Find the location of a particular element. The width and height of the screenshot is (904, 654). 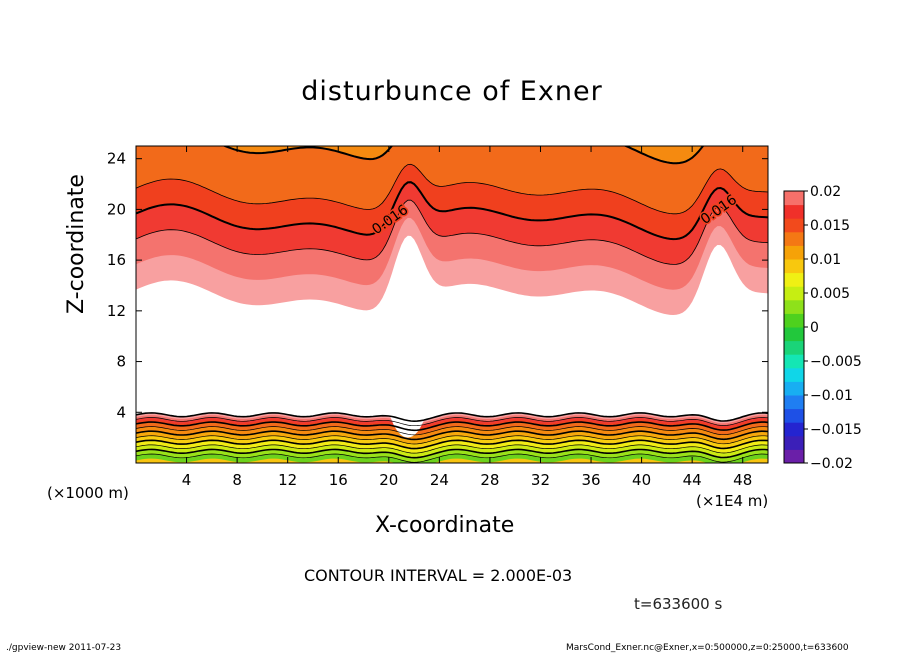

x-tick-label: 4 is located at coordinates (187, 480).